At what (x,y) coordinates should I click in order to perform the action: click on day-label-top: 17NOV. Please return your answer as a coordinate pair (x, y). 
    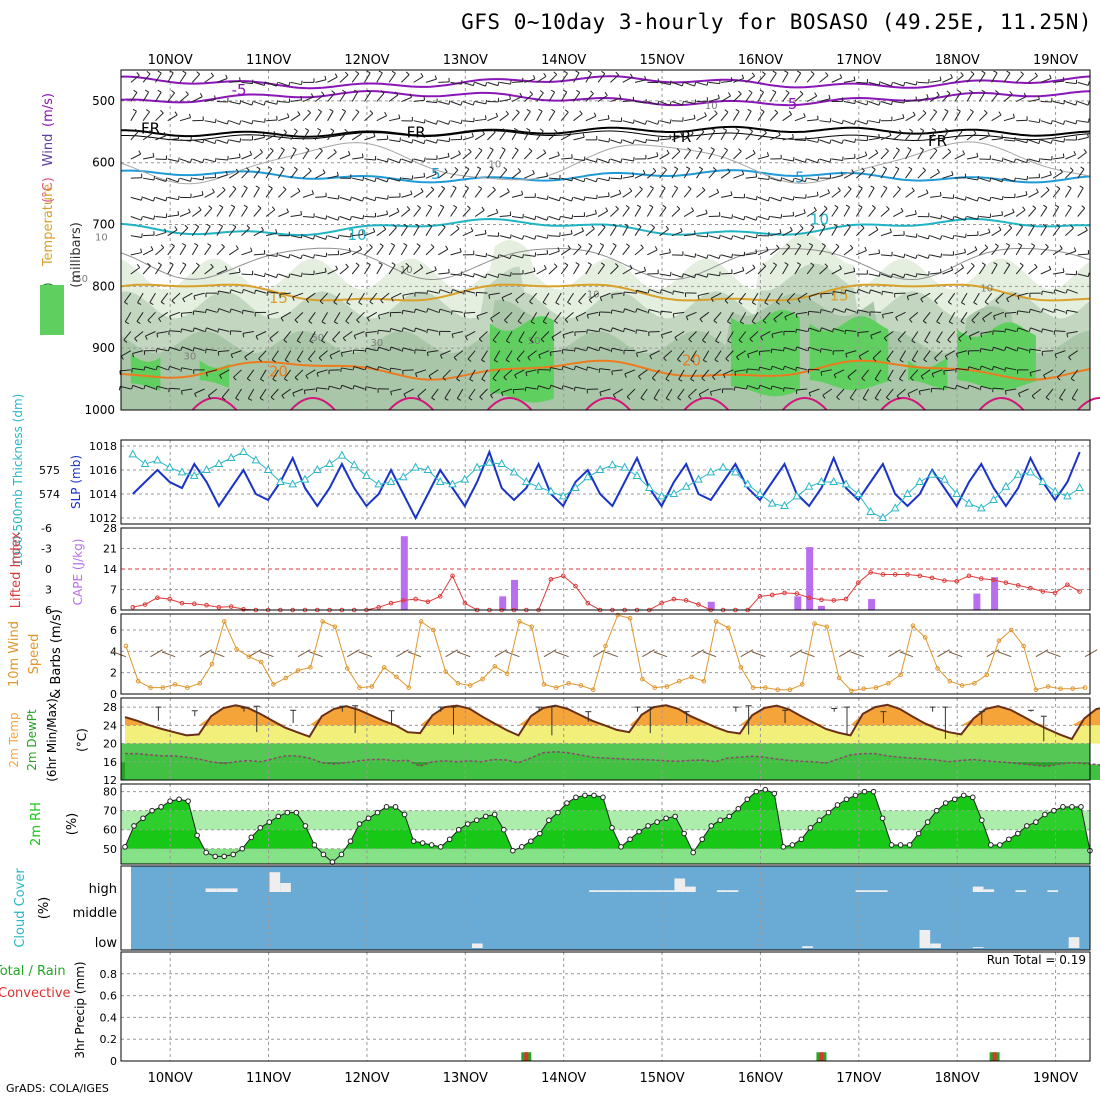
    Looking at the image, I should click on (858, 60).